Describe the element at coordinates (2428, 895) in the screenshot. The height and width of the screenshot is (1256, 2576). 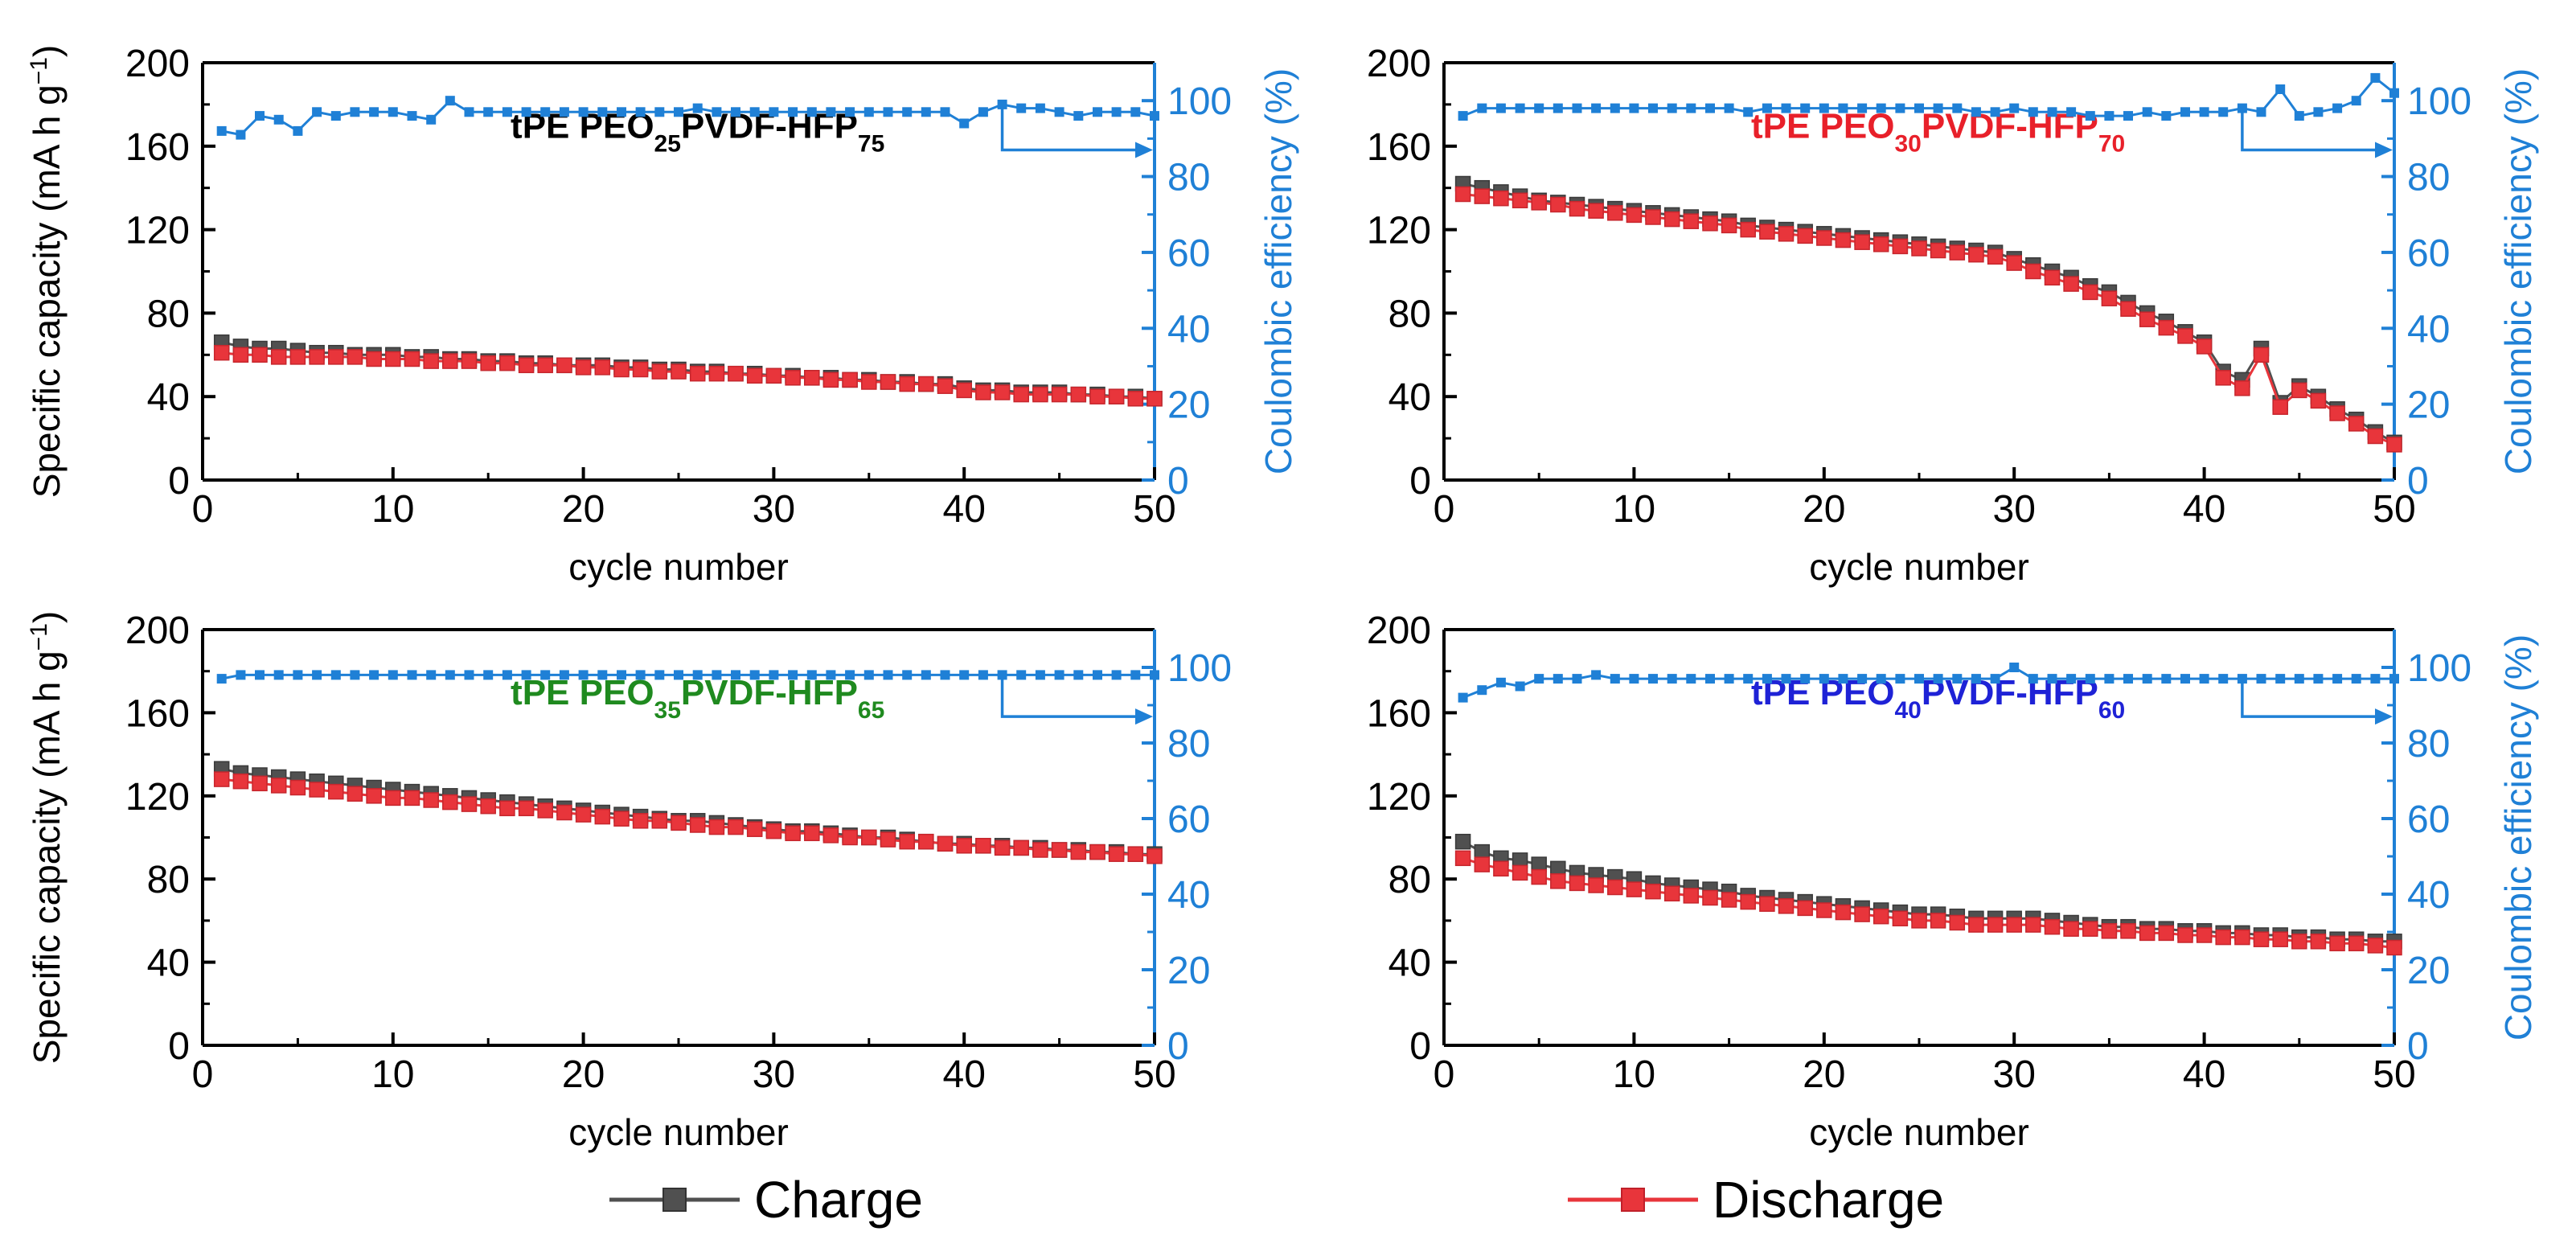
I see `y2-tick-label: 40` at that location.